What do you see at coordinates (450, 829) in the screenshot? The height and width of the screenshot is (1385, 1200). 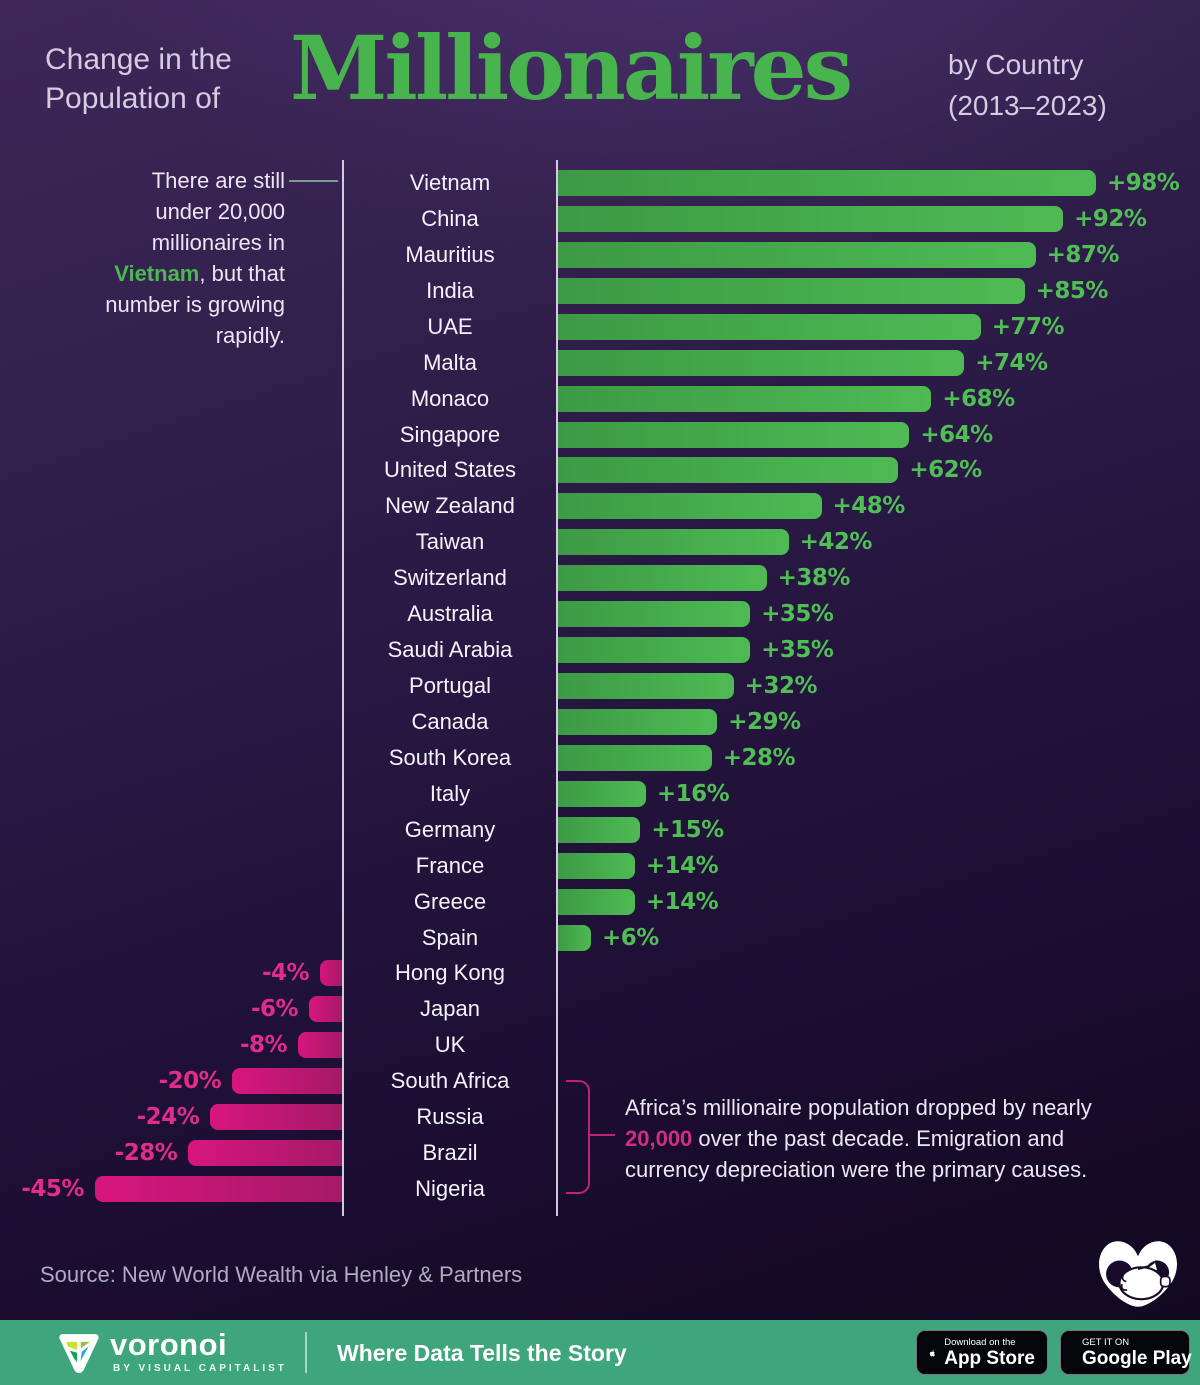 I see `country-label: Germany` at bounding box center [450, 829].